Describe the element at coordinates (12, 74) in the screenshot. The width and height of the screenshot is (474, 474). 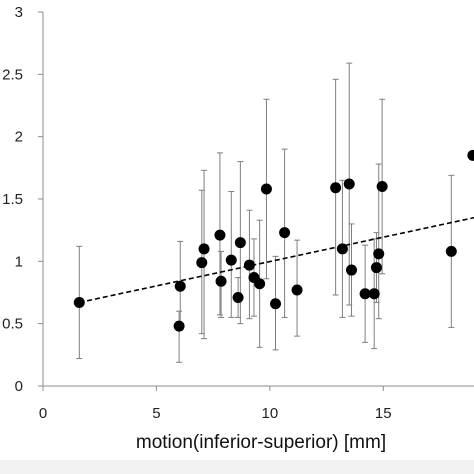
I see `y-tick-label: 2.5` at that location.